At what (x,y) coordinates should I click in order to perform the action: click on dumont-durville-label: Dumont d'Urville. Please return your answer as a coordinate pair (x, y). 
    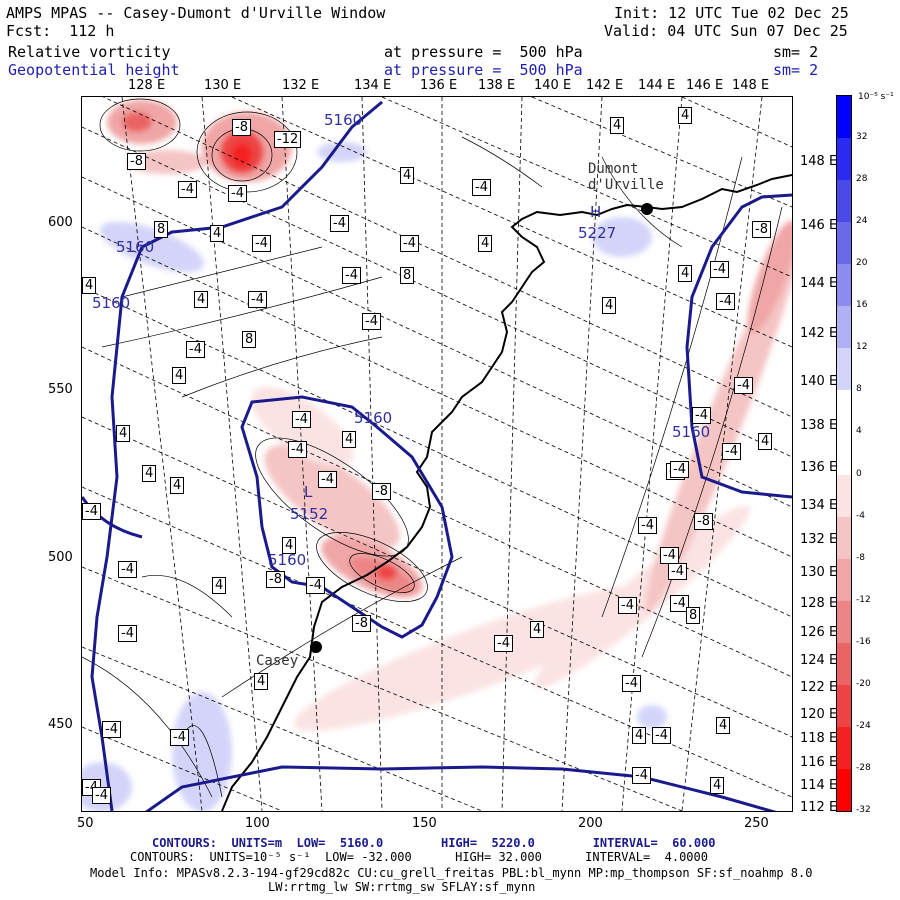
    Looking at the image, I should click on (626, 177).